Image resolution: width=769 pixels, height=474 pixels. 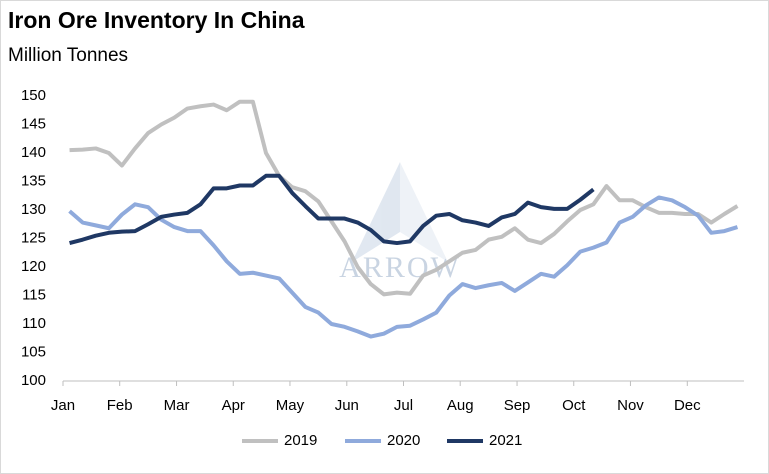 I want to click on y-tick-label: 115, so click(x=34, y=294).